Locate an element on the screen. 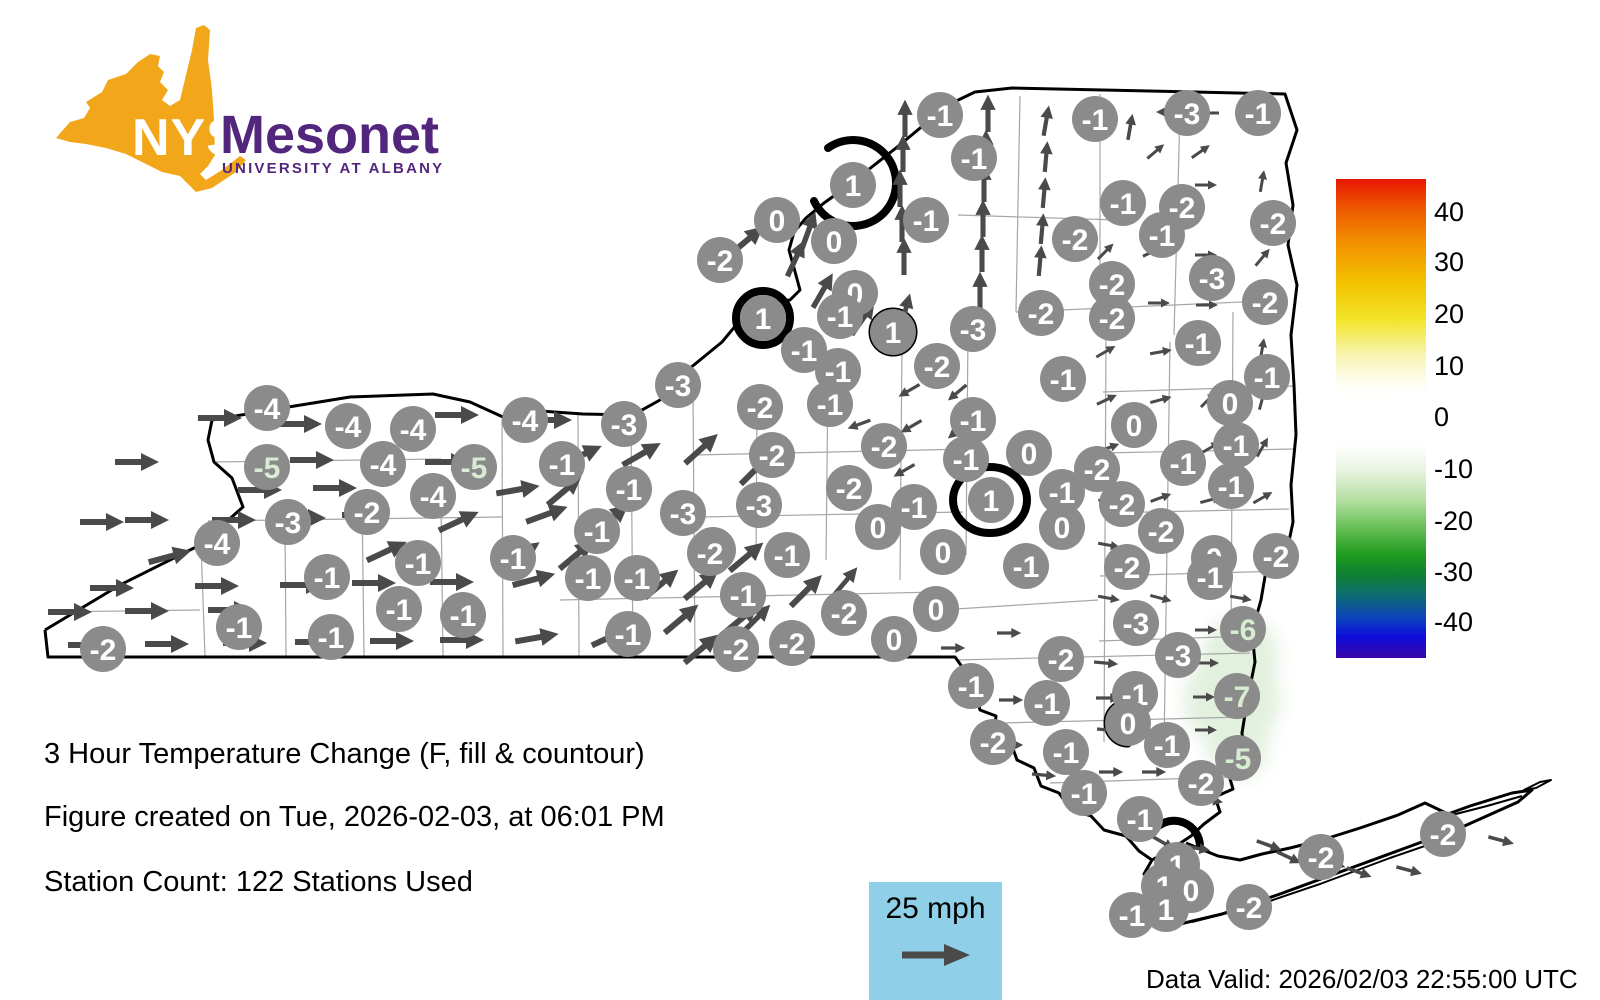 The height and width of the screenshot is (1000, 1600). logo-mesonet-text: Mesonet is located at coordinates (330, 135).